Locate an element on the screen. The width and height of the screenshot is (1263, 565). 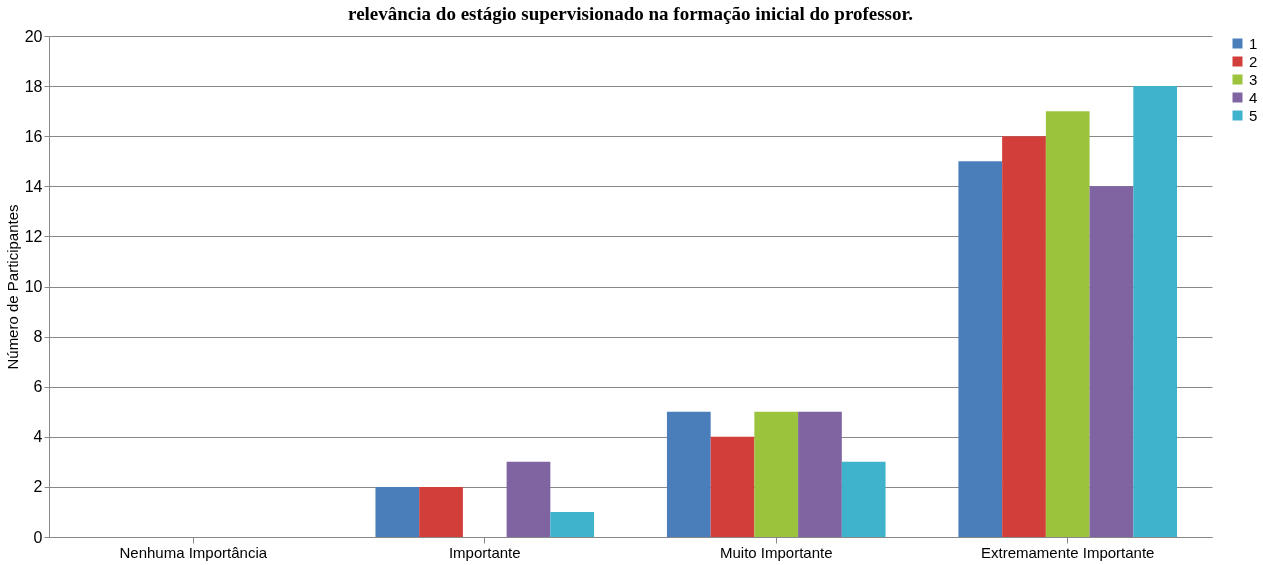
x-tick-label: Muito Importante is located at coordinates (776, 552).